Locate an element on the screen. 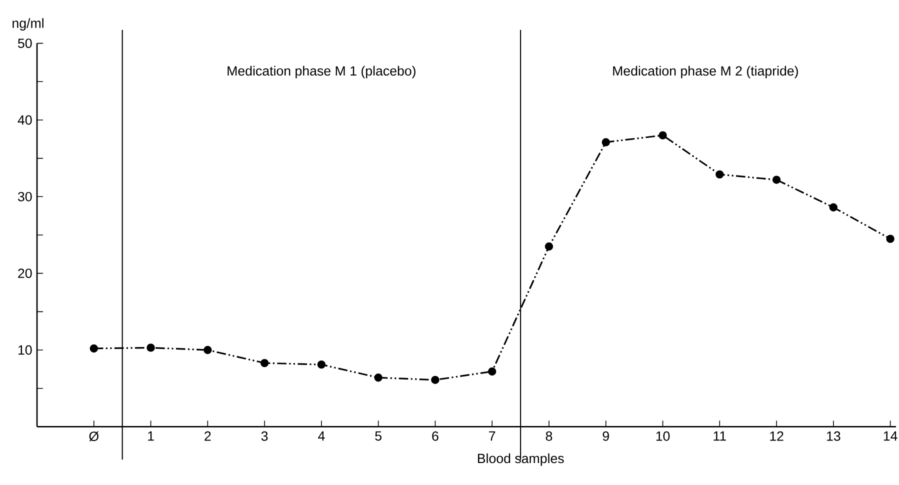  x-tick-label: 6 is located at coordinates (435, 436).